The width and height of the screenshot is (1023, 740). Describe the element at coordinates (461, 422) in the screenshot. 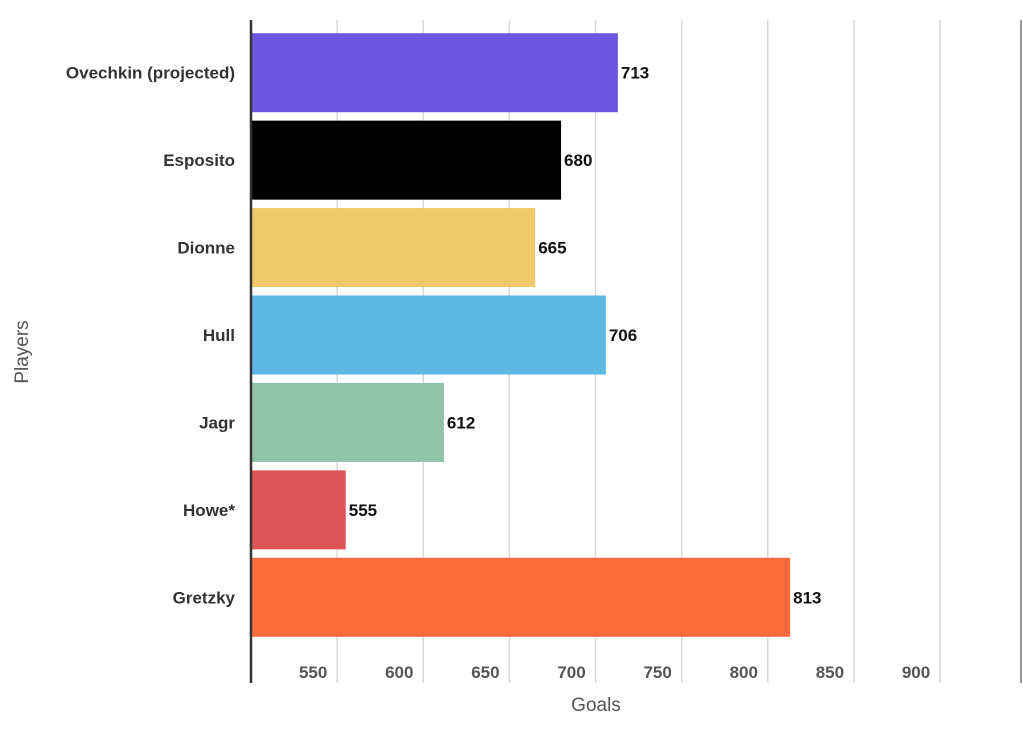

I see `data-label: 612` at that location.